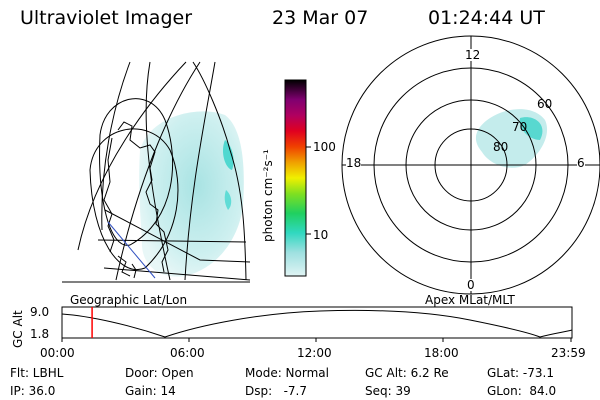 Image resolution: width=600 pixels, height=400 pixels. Describe the element at coordinates (37, 373) in the screenshot. I see `filter-info: Flt: LBHL` at that location.